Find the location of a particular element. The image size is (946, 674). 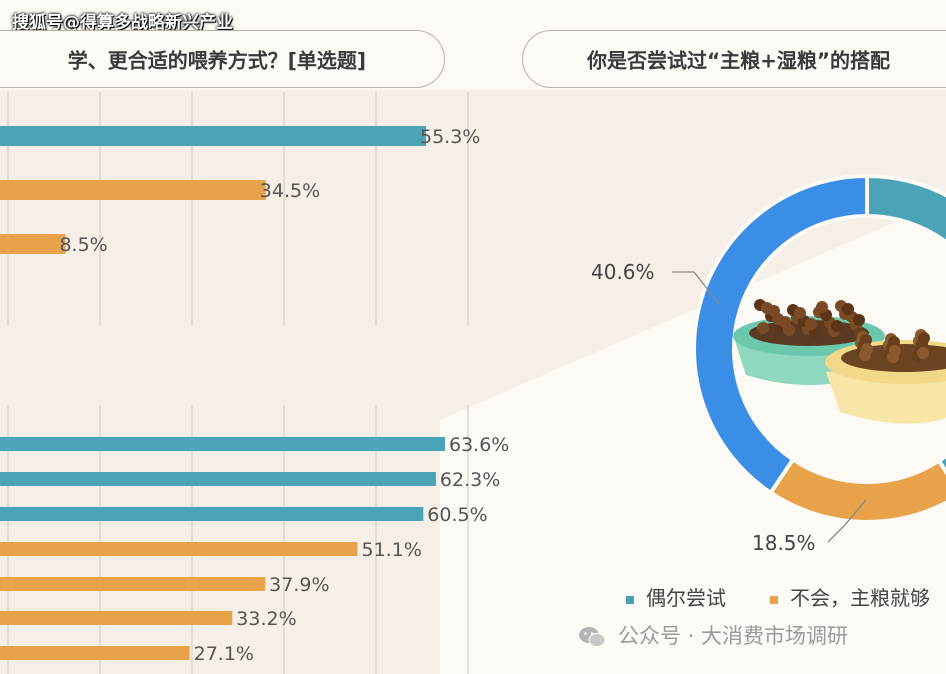

yellow-bowl-body is located at coordinates (886, 393).